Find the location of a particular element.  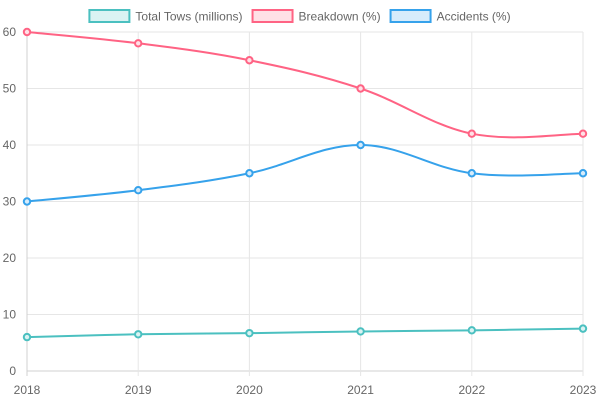

legend-item: Accidents (%) is located at coordinates (450, 16).